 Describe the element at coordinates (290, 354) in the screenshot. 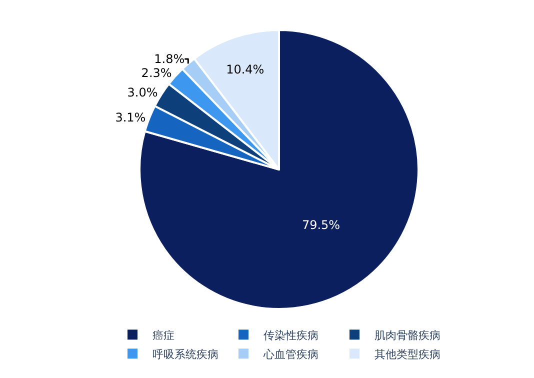

I see `legend-label: 心血管疾病` at that location.